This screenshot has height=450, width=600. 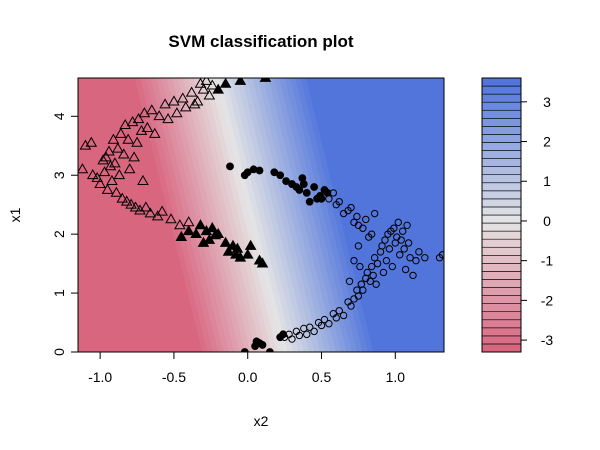 I want to click on colorbar-tick-label: 0, so click(x=547, y=221).